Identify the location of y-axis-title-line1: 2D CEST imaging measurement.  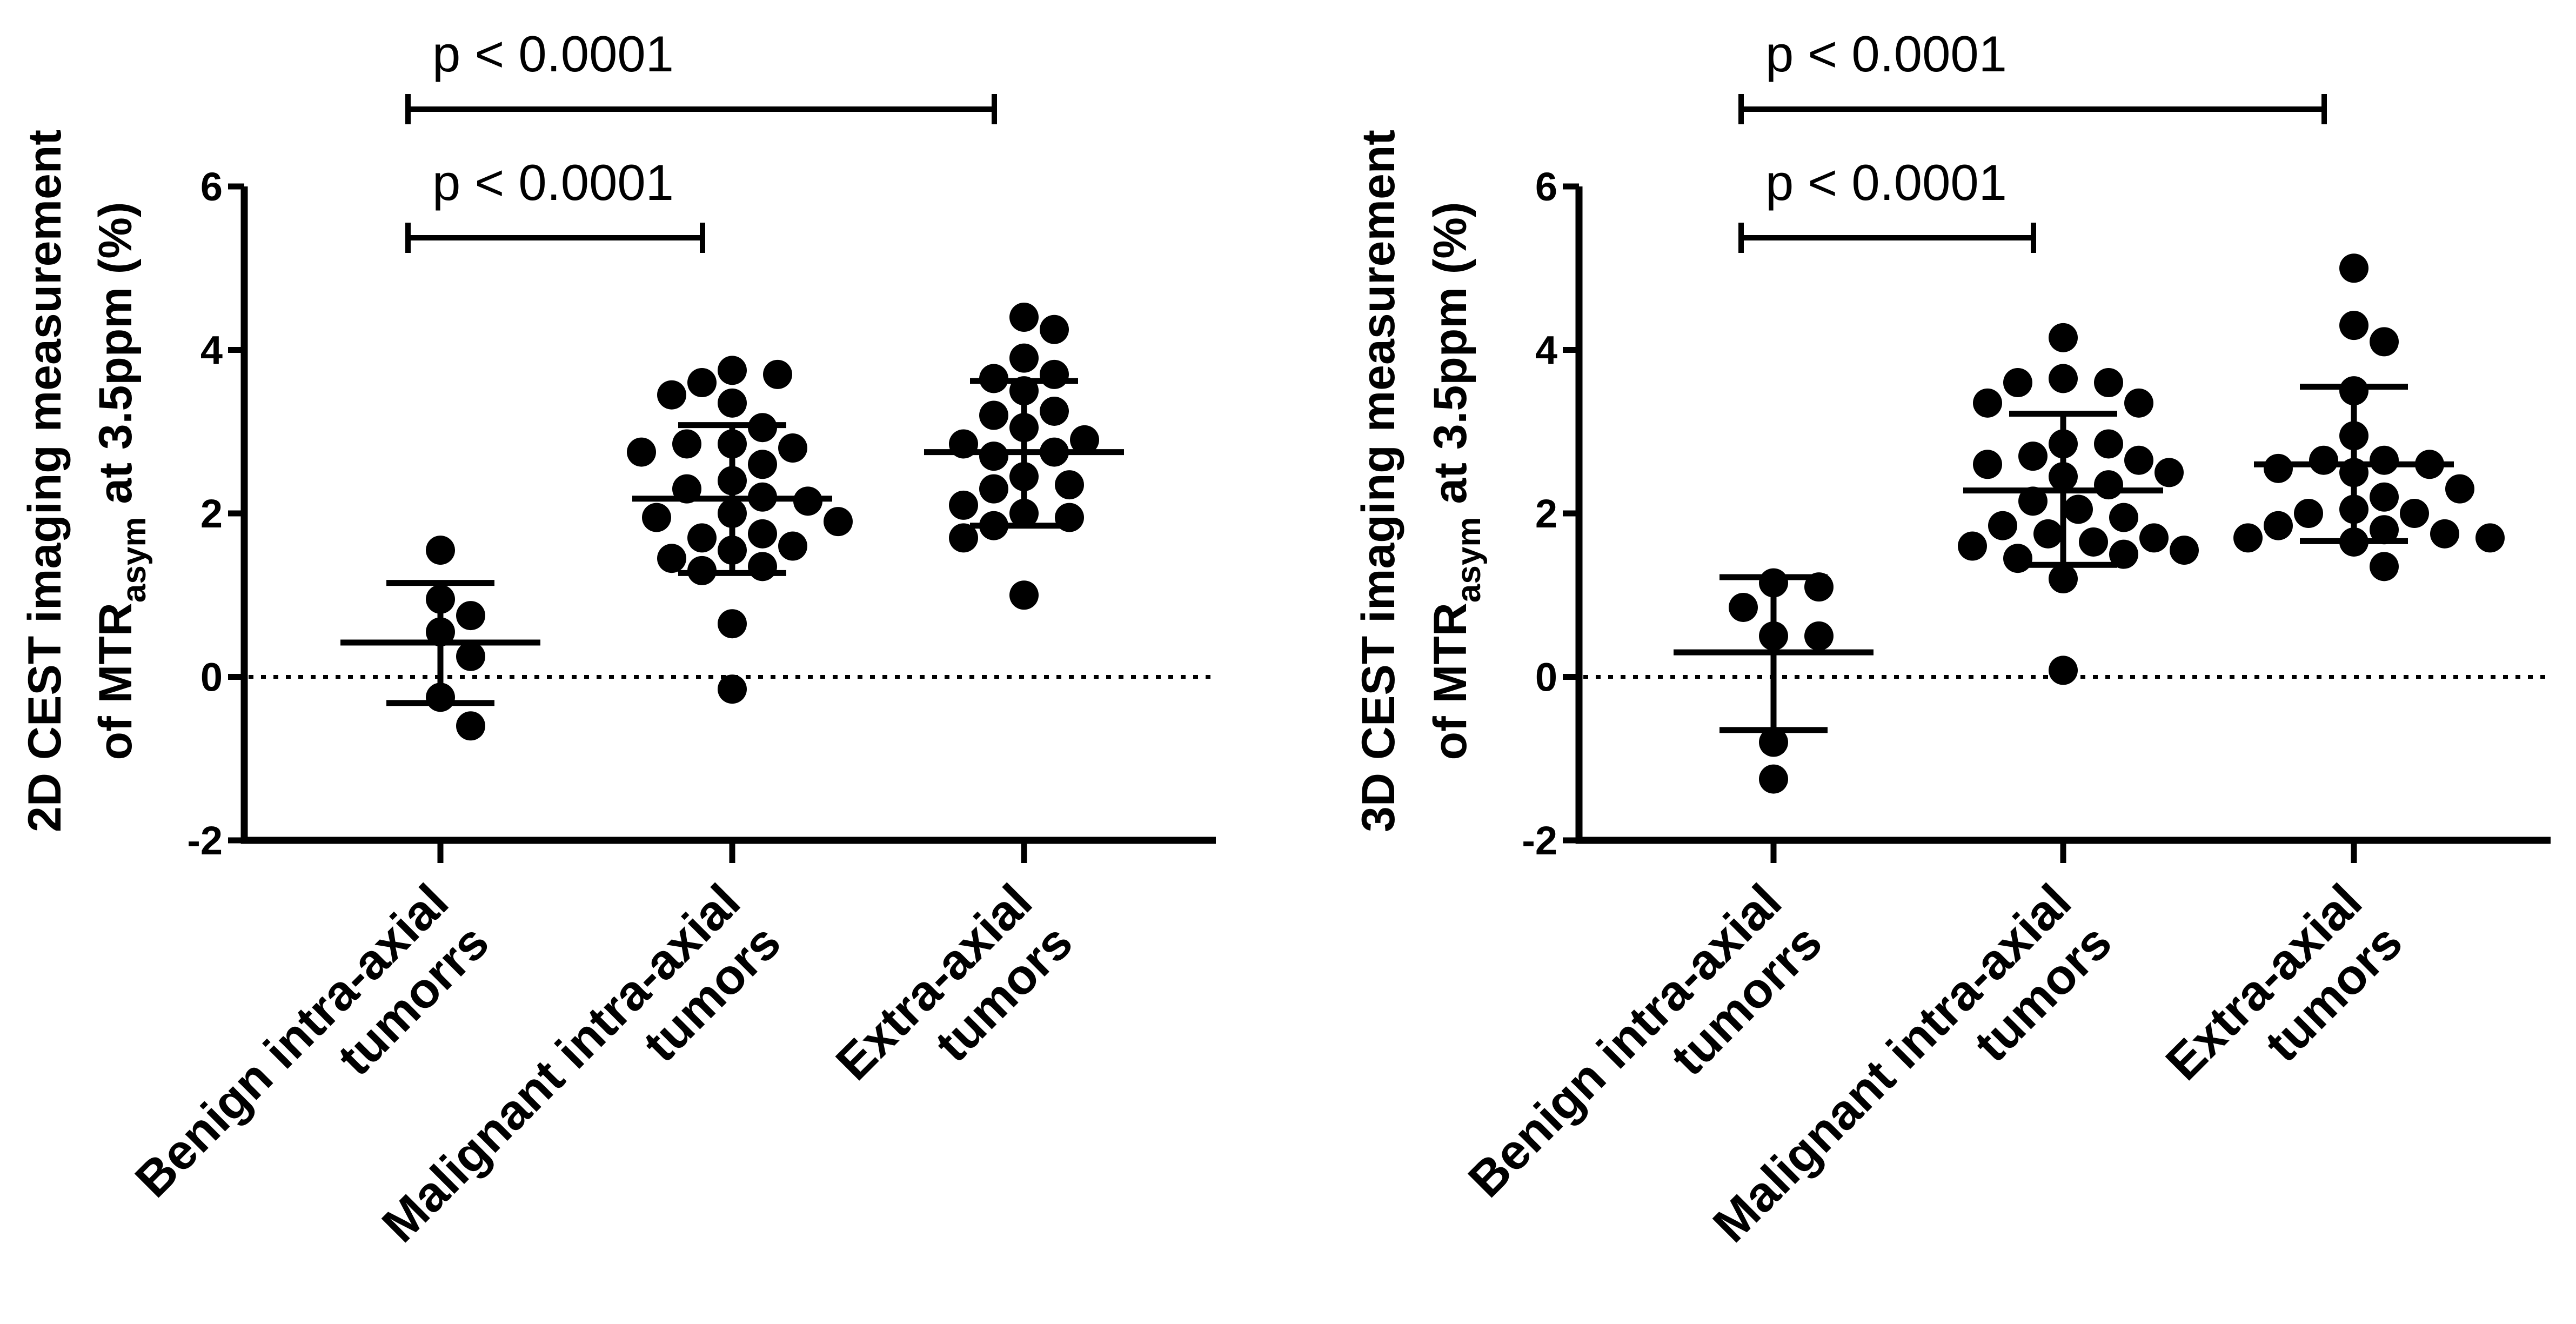
(45, 481).